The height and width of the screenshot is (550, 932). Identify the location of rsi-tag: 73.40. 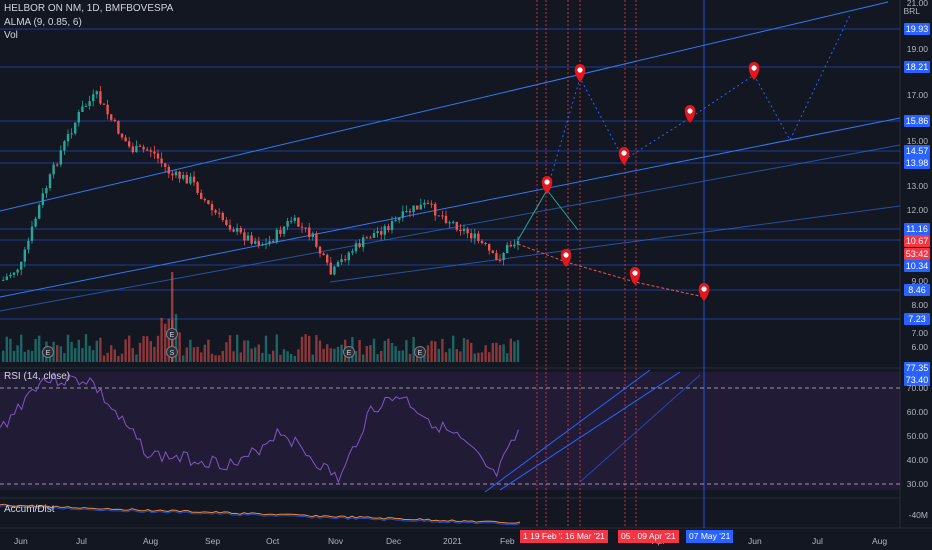
(917, 380).